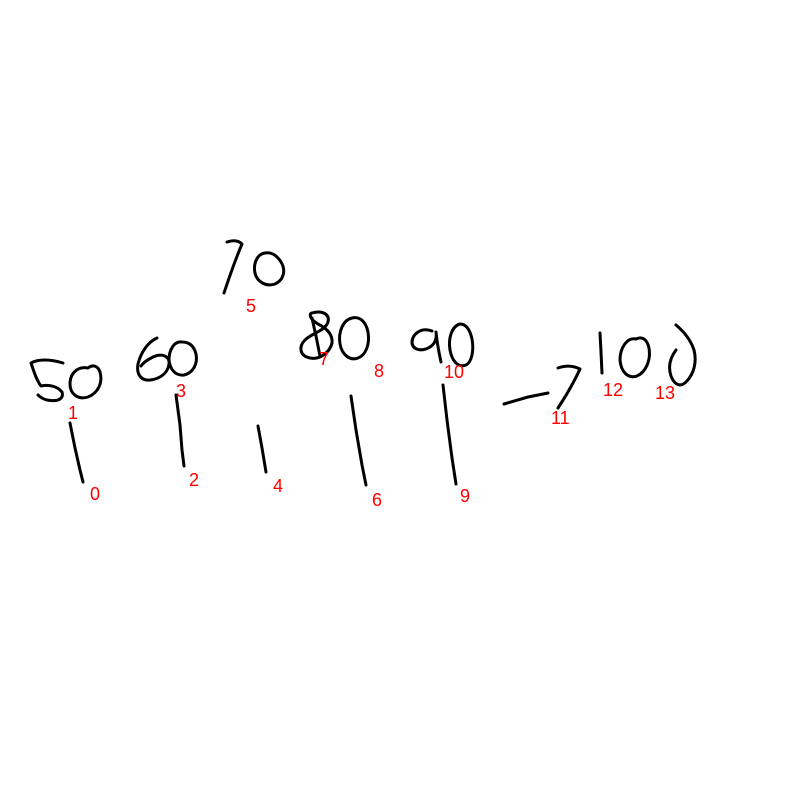 Image resolution: width=800 pixels, height=800 pixels. I want to click on stroke-label-6: 6, so click(377, 500).